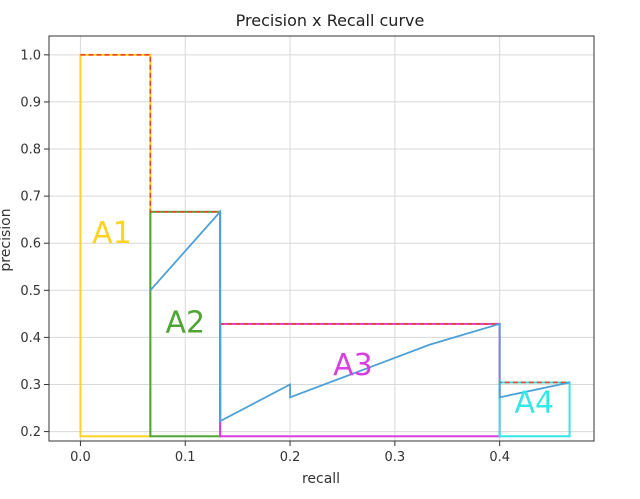  Describe the element at coordinates (30, 244) in the screenshot. I see `y-tick-label: 0.6` at that location.